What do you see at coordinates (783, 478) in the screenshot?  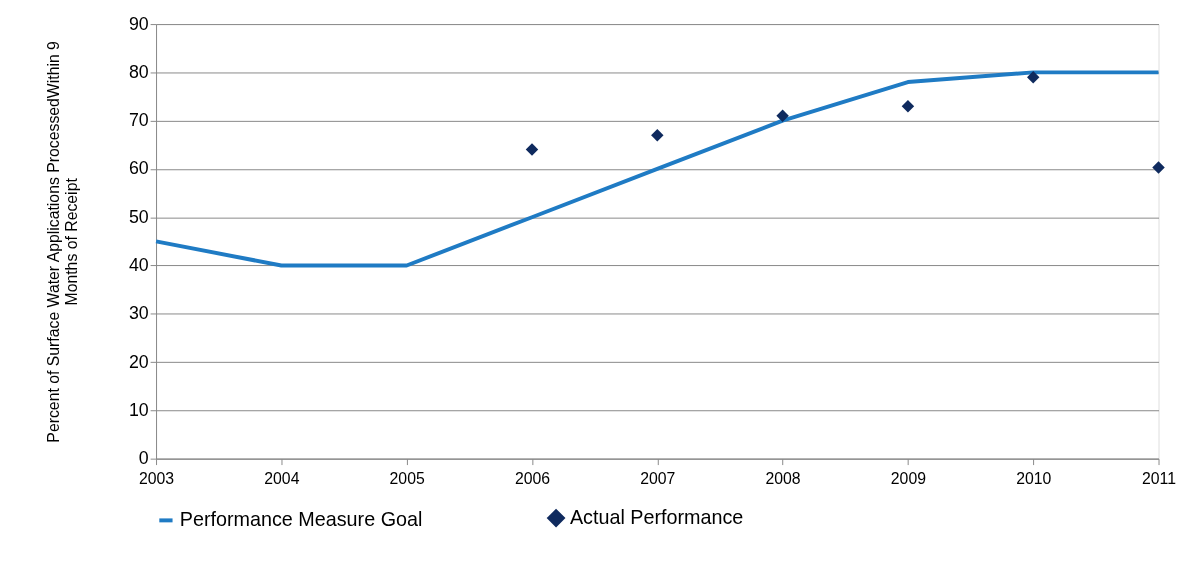 I see `x-tick-label: 2008` at bounding box center [783, 478].